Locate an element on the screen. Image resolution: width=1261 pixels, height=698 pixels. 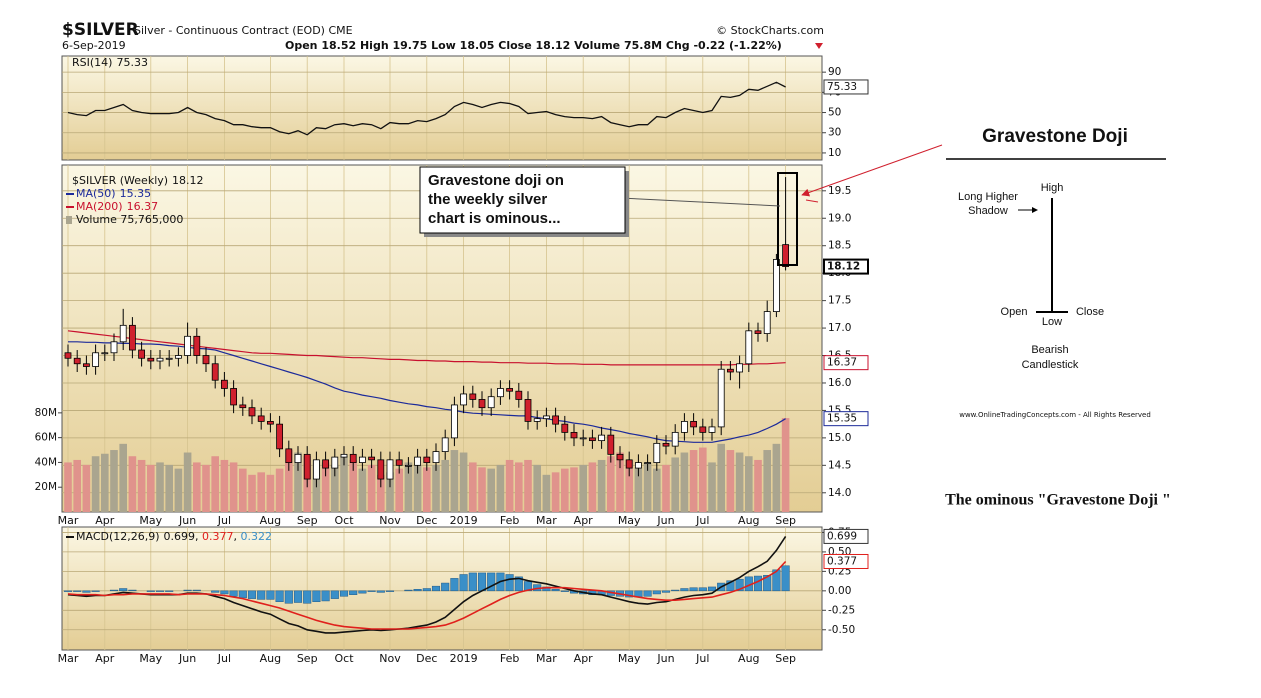
series-line is located at coordinates (426, 108).